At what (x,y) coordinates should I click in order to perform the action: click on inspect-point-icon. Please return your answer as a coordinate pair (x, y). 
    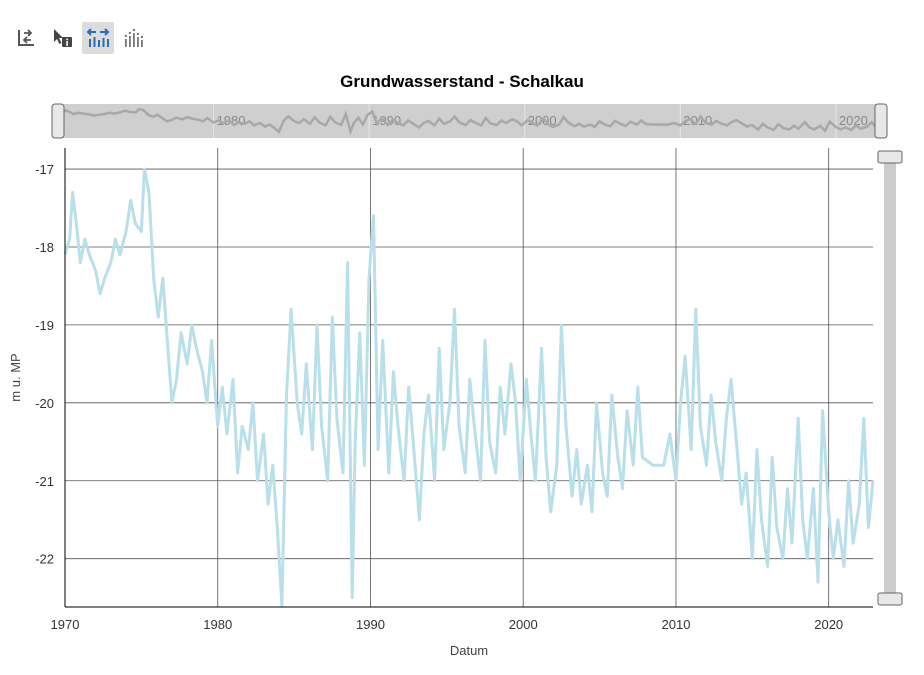
    Looking at the image, I should click on (63, 38).